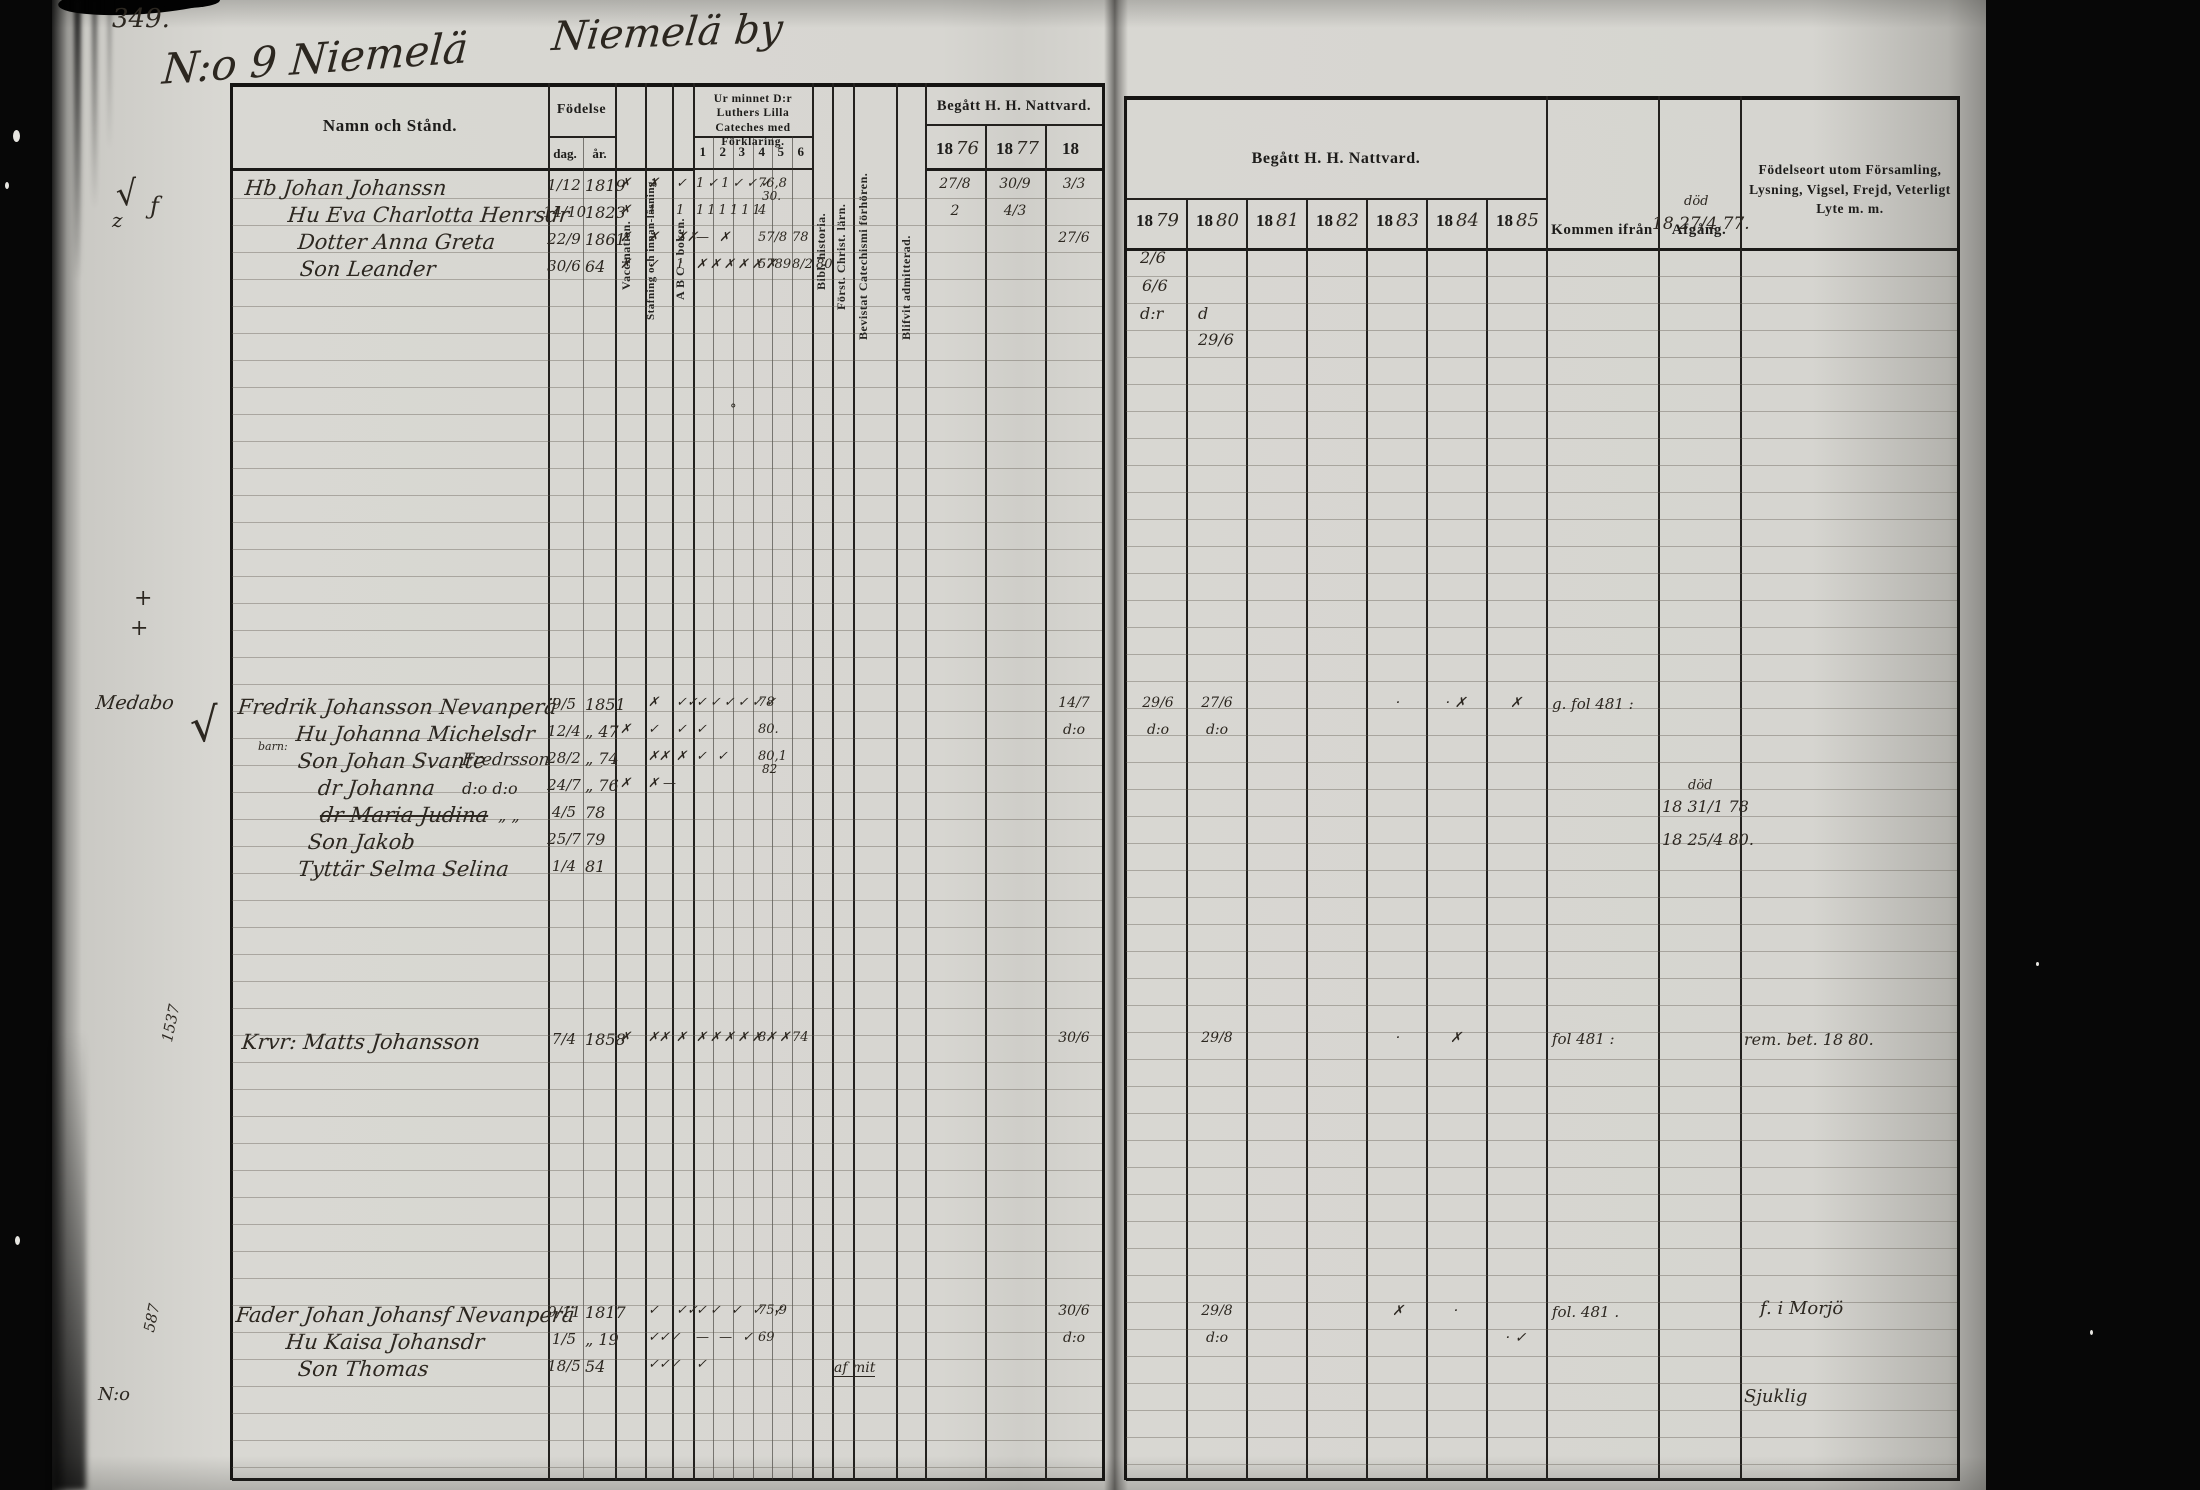 The image size is (2200, 1490). I want to click on attended-cell: 74, so click(800, 1037).